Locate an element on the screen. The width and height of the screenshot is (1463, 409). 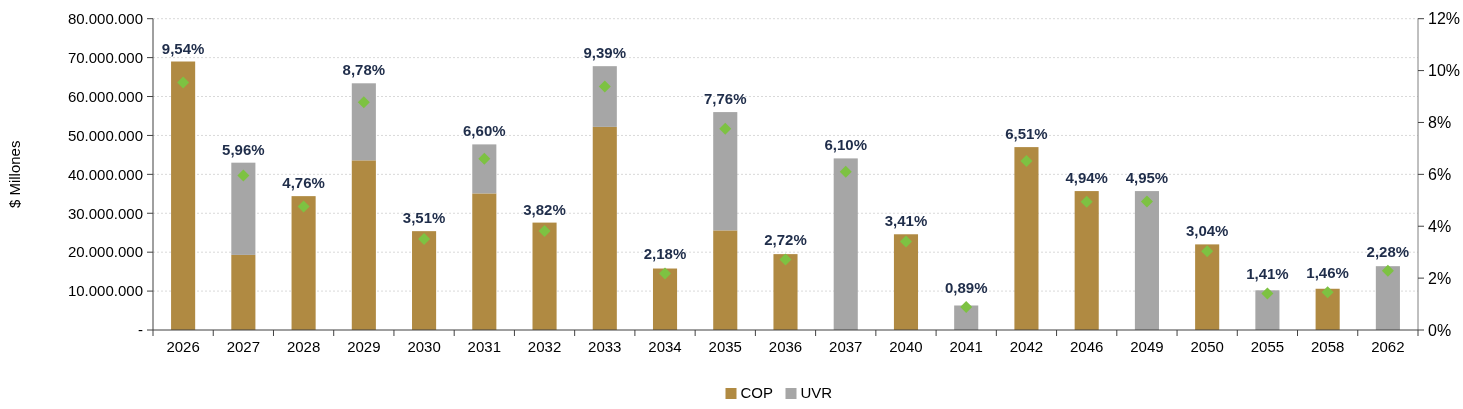
x-tick-label: 2040 is located at coordinates (906, 346).